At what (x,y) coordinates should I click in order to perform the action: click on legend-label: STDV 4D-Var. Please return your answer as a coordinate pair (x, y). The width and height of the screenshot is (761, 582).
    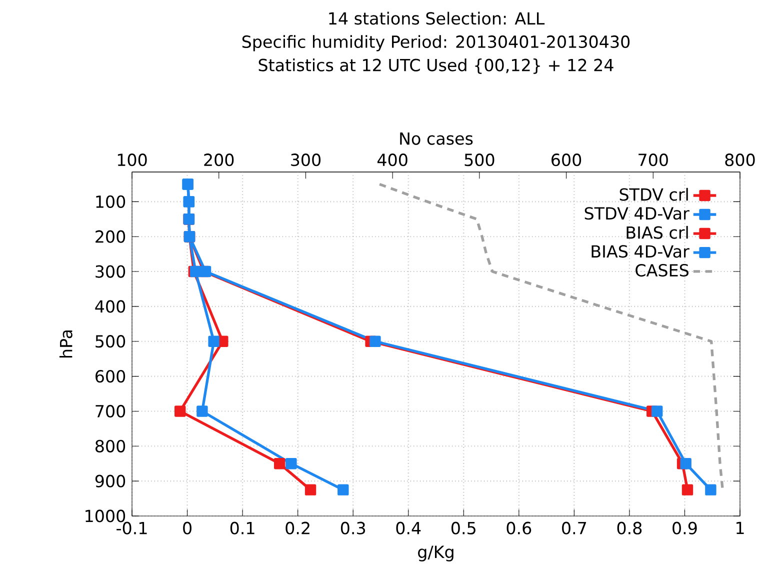
    Looking at the image, I should click on (637, 213).